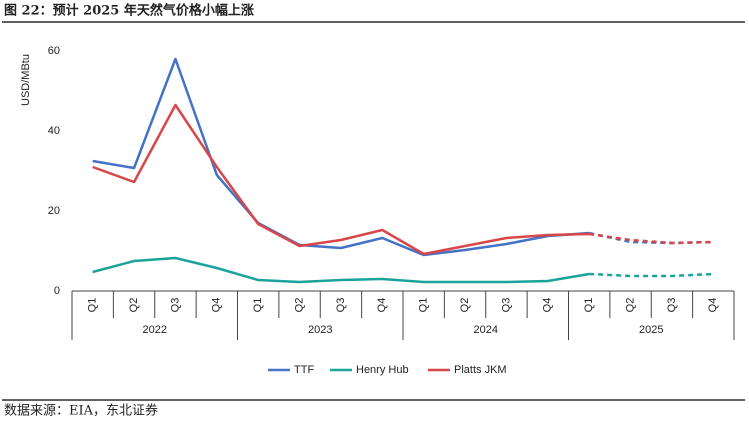 The image size is (749, 438). Describe the element at coordinates (129, 11) in the screenshot. I see `title: 图 22：预计 2025 年天然气价格小幅上涨` at that location.